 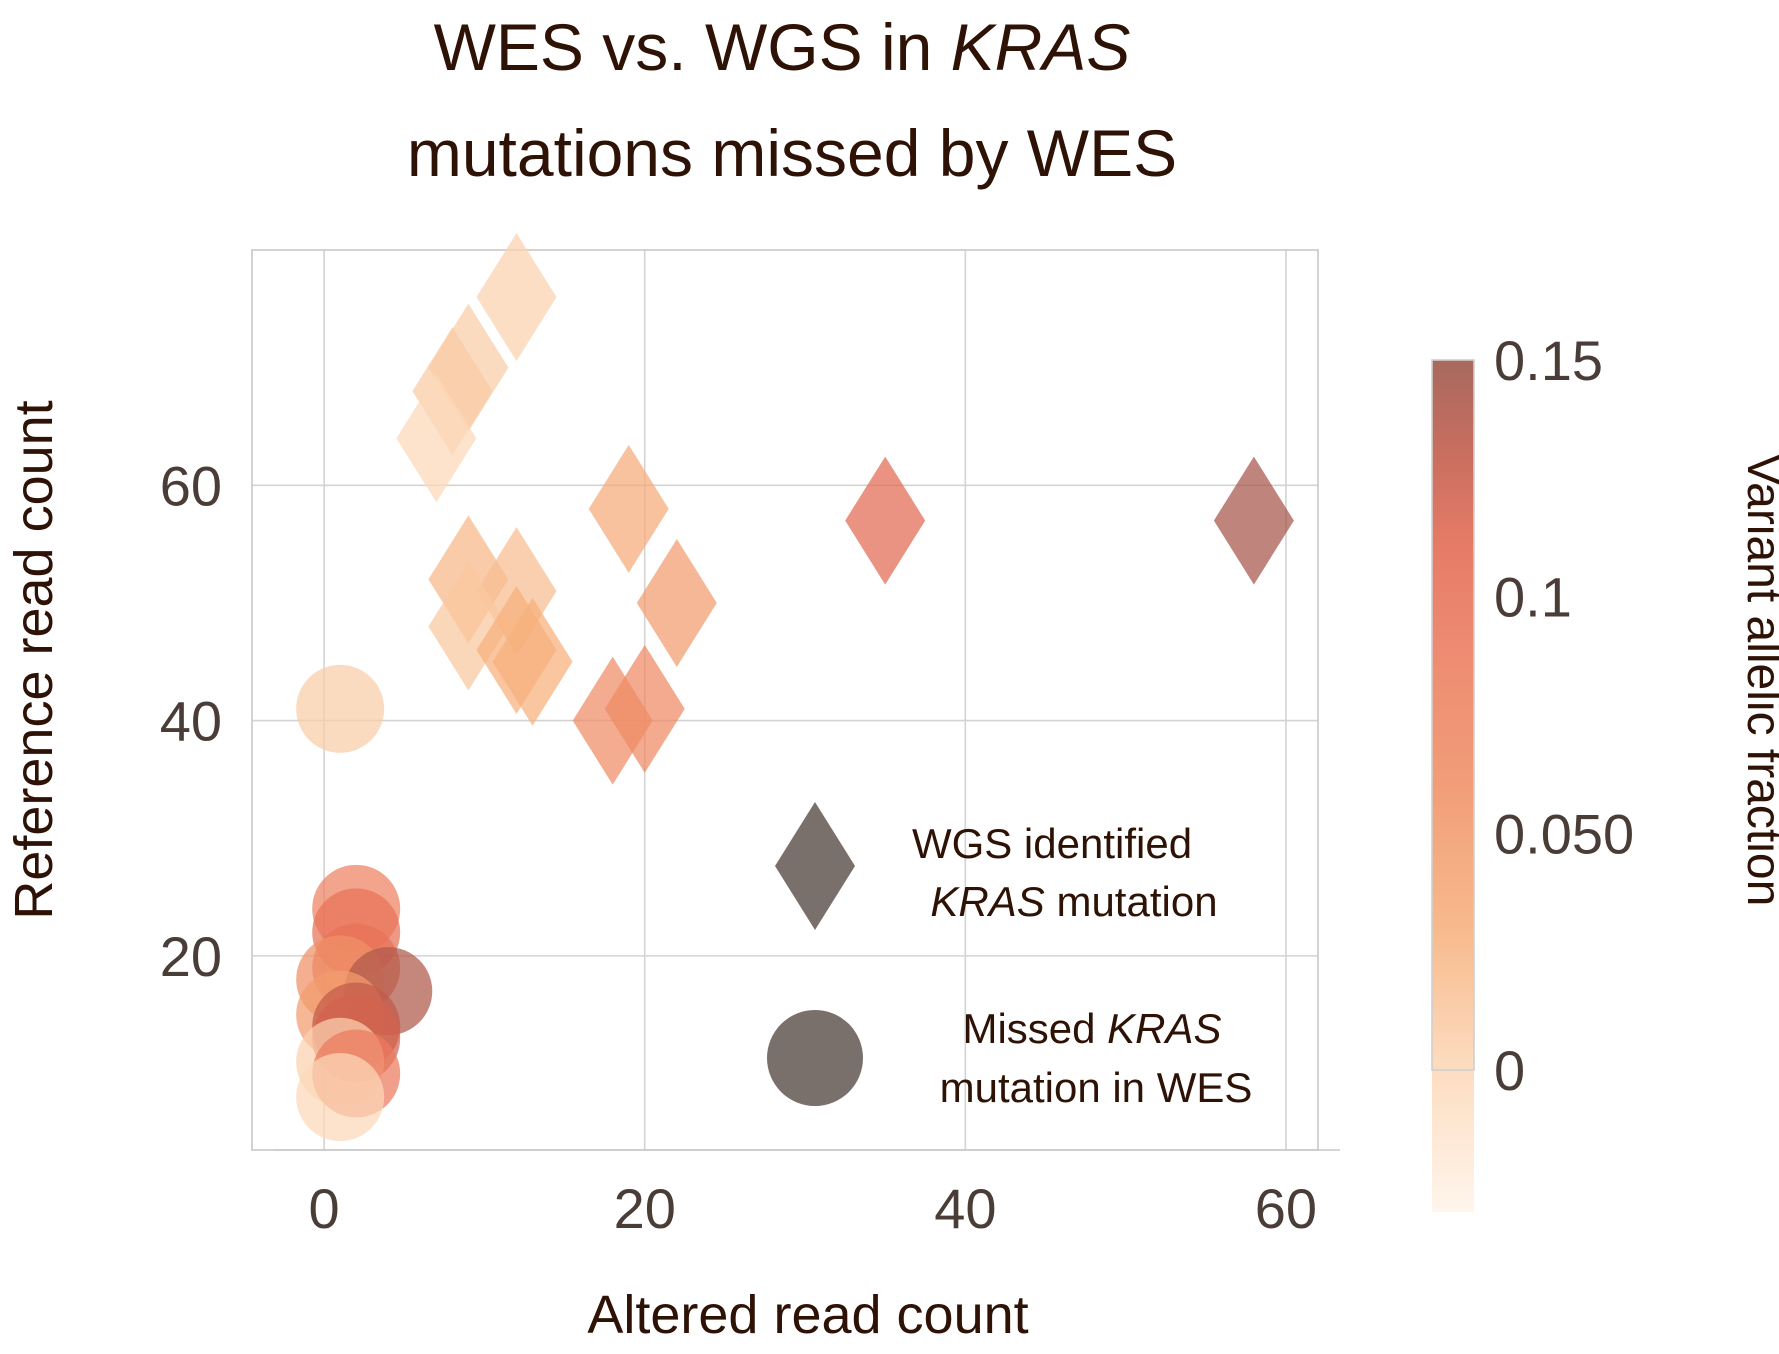 What do you see at coordinates (191, 485) in the screenshot?
I see `y-tick-label: 60` at bounding box center [191, 485].